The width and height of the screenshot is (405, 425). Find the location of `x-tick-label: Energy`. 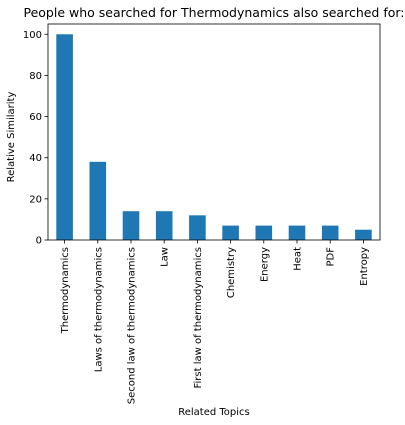

x-tick-label: Energy is located at coordinates (264, 264).